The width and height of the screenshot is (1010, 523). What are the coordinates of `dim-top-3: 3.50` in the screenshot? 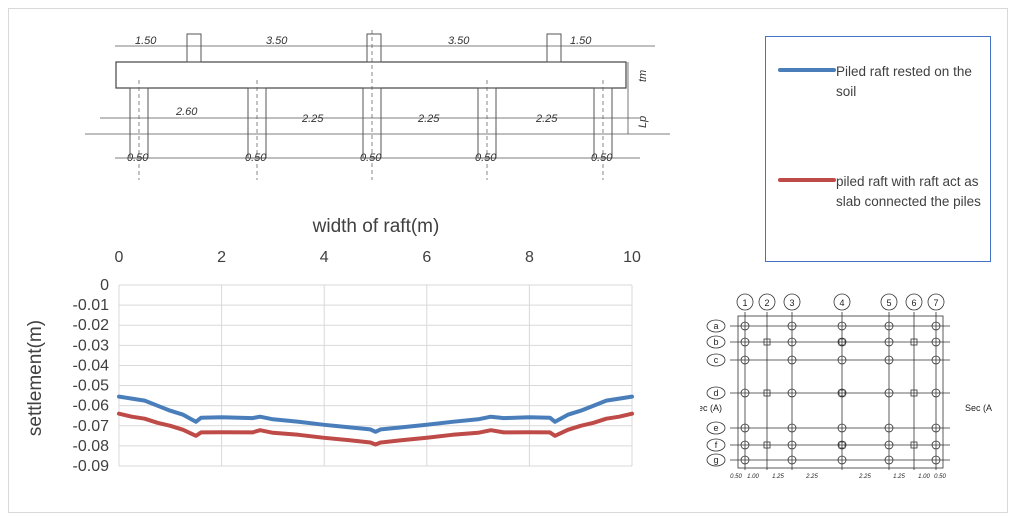 It's located at (459, 41).